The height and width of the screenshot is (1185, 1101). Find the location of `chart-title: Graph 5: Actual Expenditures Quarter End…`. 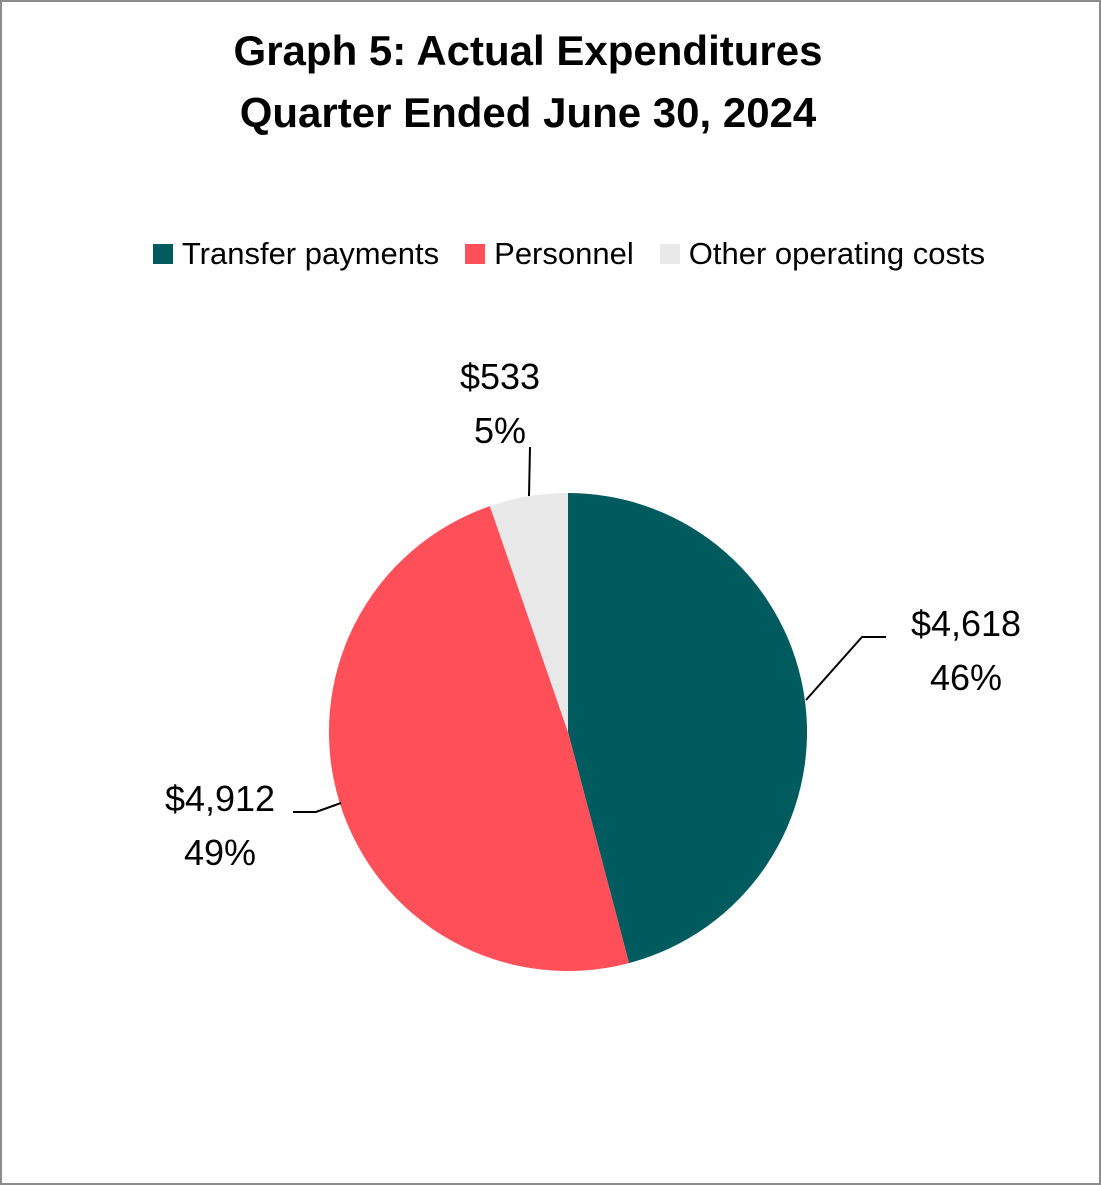

chart-title: Graph 5: Actual Expenditures Quarter End… is located at coordinates (528, 82).